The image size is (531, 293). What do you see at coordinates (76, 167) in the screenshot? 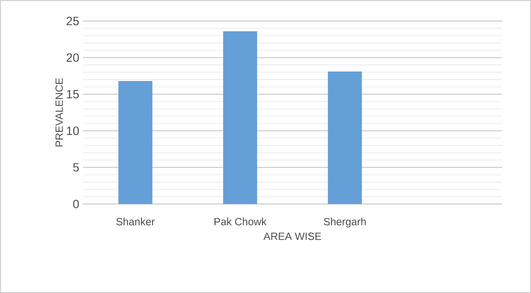
I see `y-tick-label: 5` at bounding box center [76, 167].